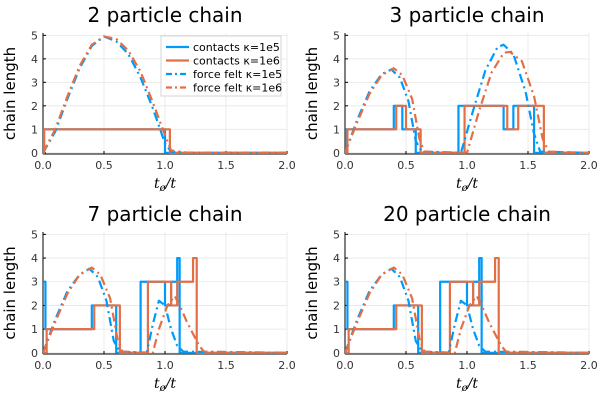  What do you see at coordinates (237, 88) in the screenshot?
I see `legend-entry: force felt κ=1e6` at bounding box center [237, 88].